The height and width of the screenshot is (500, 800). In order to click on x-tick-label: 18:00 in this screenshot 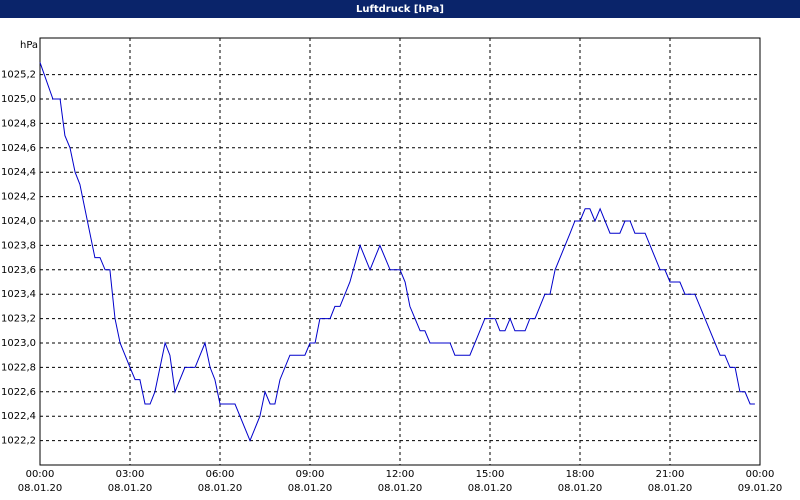, I will do `click(580, 474)`.